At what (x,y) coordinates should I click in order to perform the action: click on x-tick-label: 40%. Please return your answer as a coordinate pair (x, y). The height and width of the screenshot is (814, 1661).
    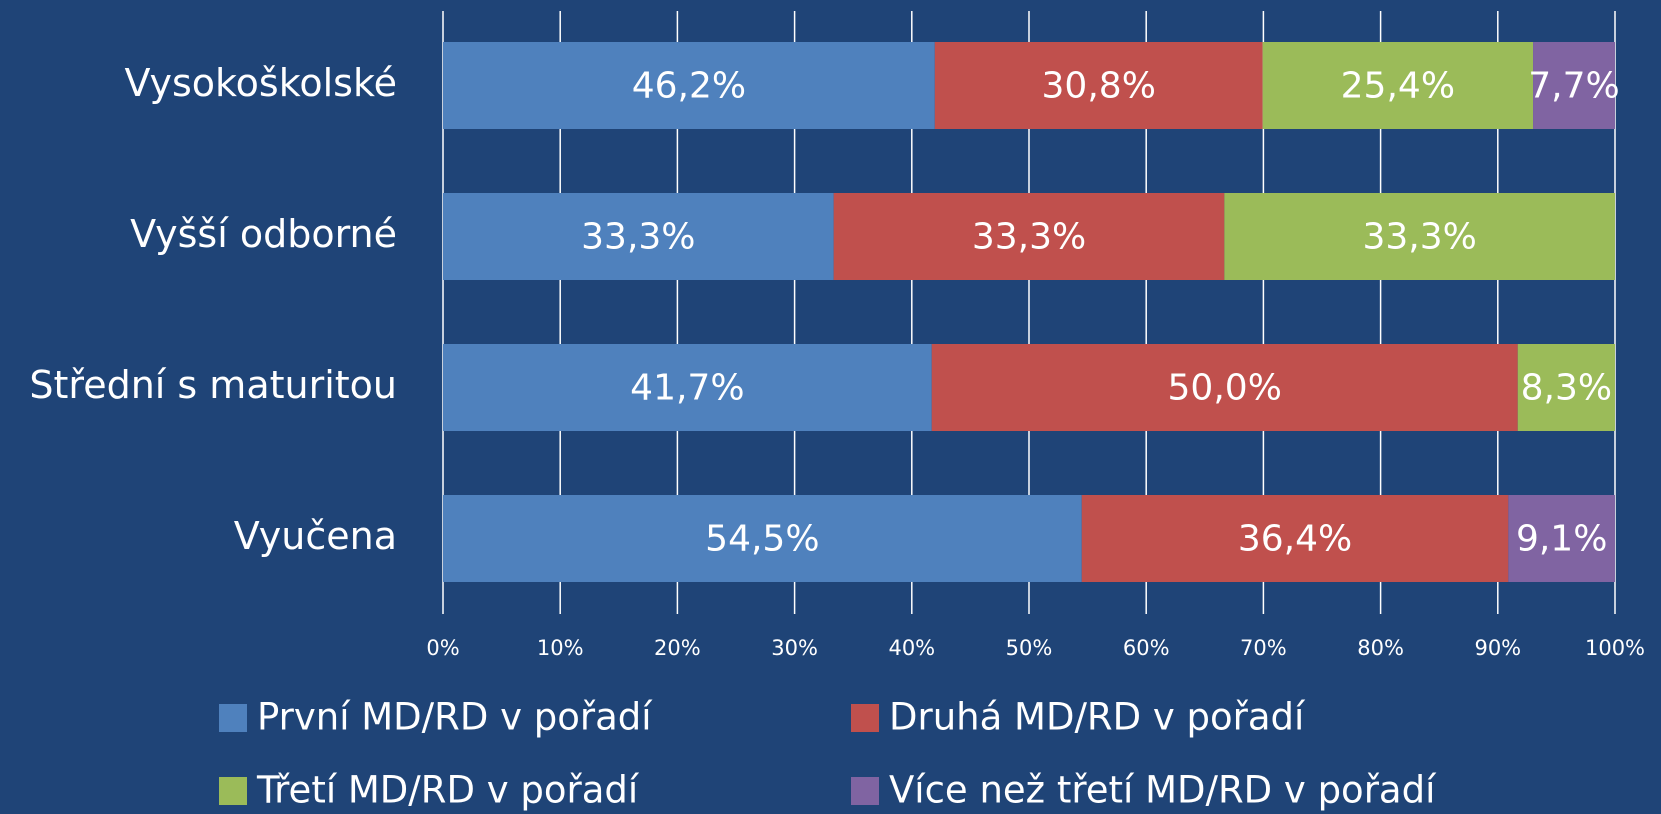
    Looking at the image, I should click on (911, 648).